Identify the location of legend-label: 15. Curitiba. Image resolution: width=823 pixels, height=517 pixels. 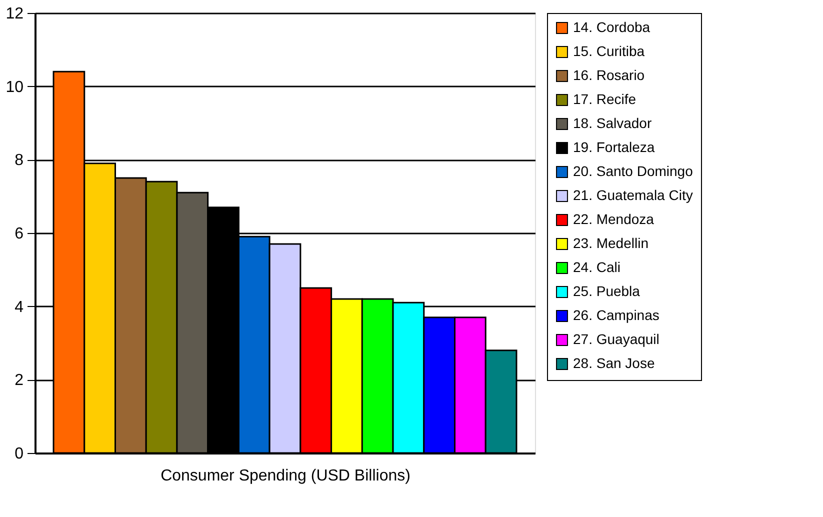
(609, 51).